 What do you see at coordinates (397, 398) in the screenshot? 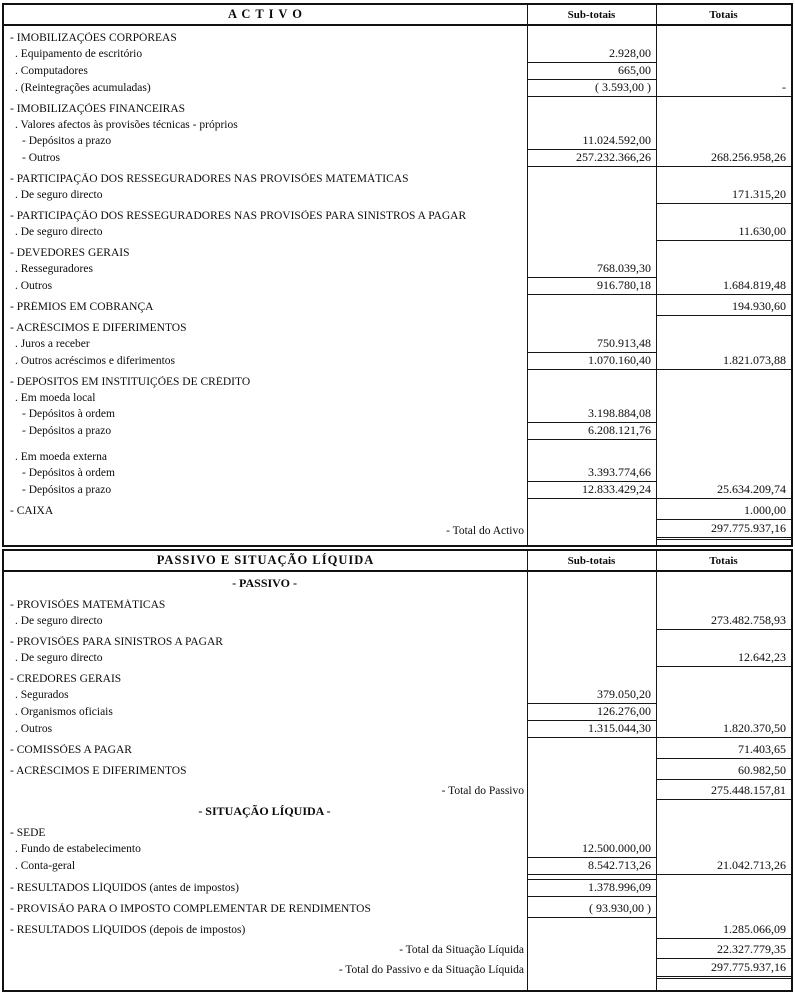
I see `table-row: . Em moeda local` at bounding box center [397, 398].